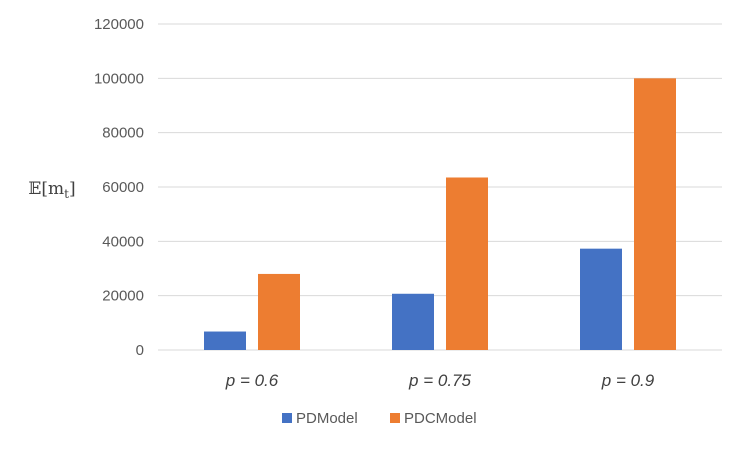  Describe the element at coordinates (140, 350) in the screenshot. I see `y-tick-label-0: 0` at that location.